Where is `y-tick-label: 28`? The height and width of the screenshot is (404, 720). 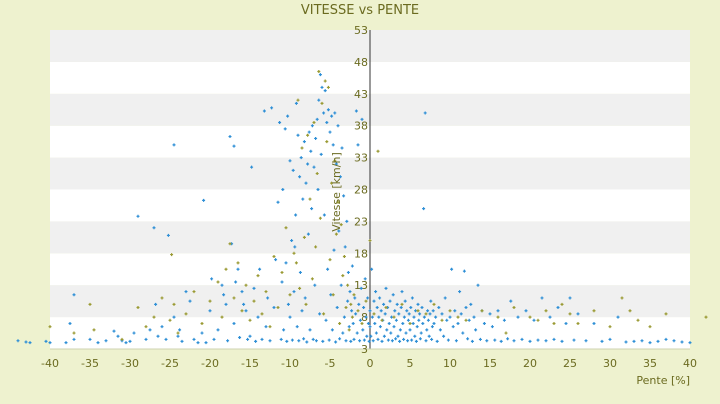
y-tick-label: 28 is located at coordinates (361, 190).